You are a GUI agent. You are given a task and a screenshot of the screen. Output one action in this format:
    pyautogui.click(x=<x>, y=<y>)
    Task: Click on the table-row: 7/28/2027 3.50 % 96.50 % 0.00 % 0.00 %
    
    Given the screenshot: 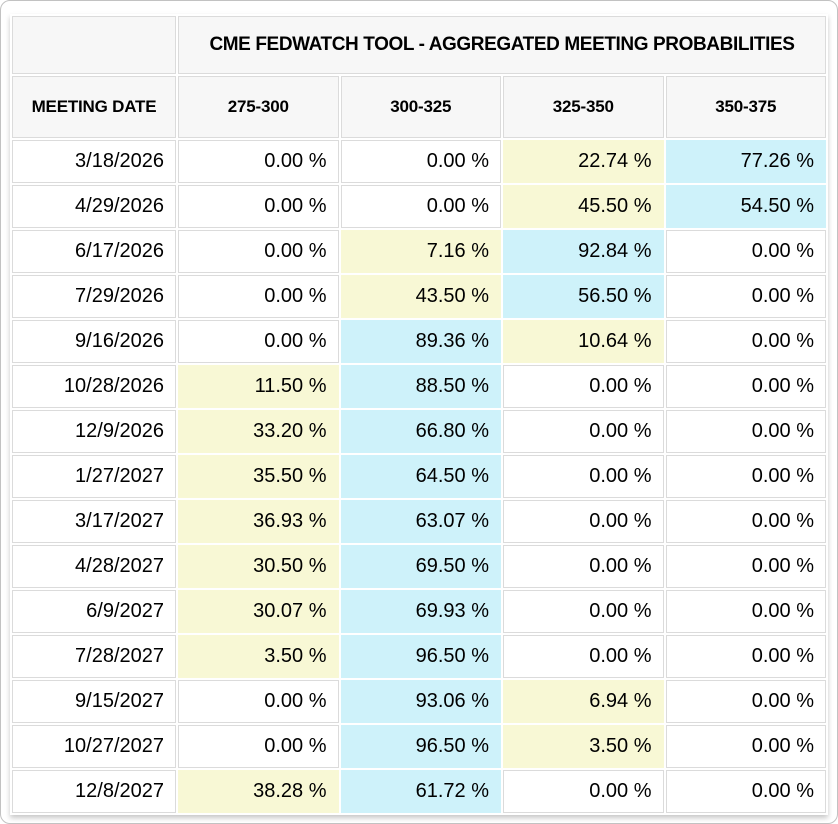 What is the action you would take?
    pyautogui.click(x=419, y=656)
    